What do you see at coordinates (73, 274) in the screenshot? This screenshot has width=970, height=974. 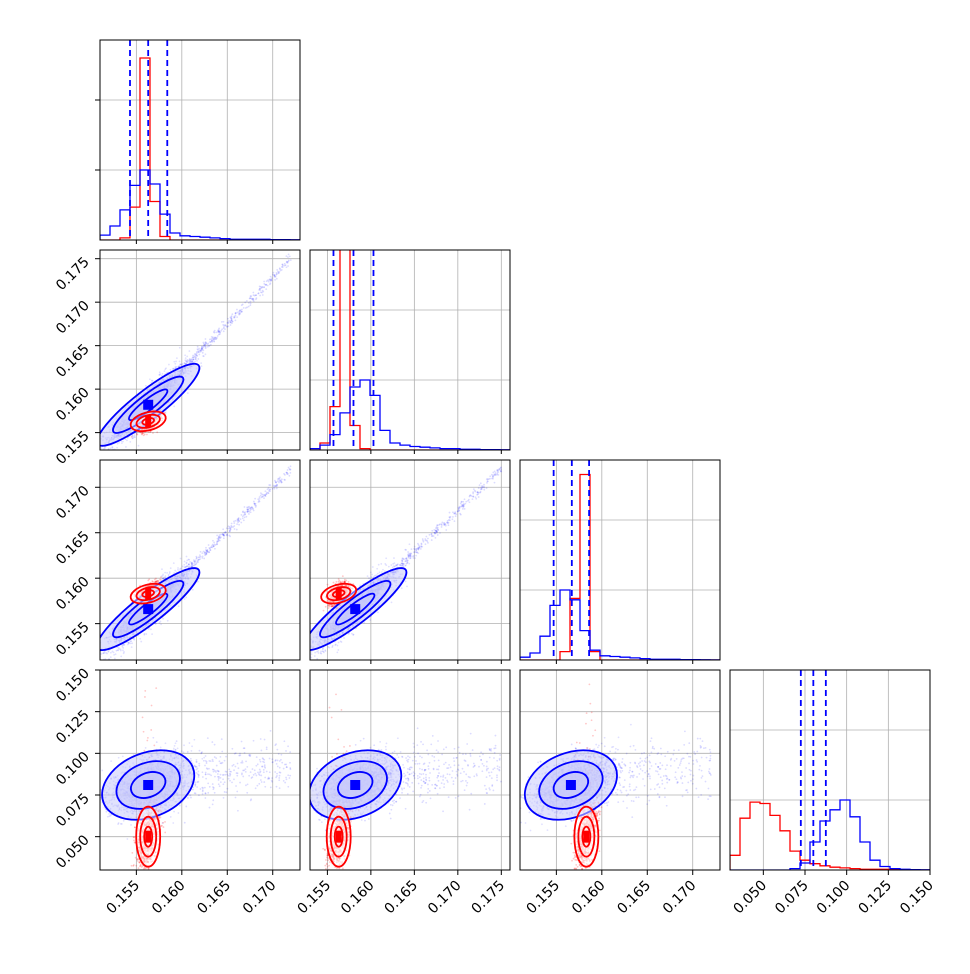 I see `y-tick-label: 0.175` at bounding box center [73, 274].